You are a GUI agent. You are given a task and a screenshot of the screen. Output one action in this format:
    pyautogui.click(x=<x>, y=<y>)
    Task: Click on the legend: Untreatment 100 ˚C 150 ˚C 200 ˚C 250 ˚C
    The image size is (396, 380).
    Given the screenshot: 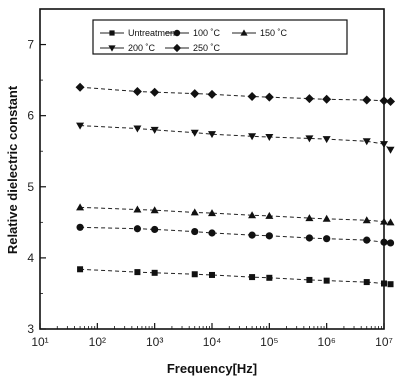 What is the action you would take?
    pyautogui.click(x=220, y=37)
    